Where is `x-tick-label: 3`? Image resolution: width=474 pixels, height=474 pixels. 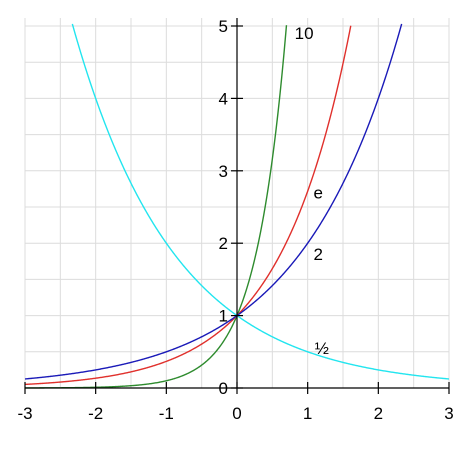
x-tick-label: 3 is located at coordinates (448, 413).